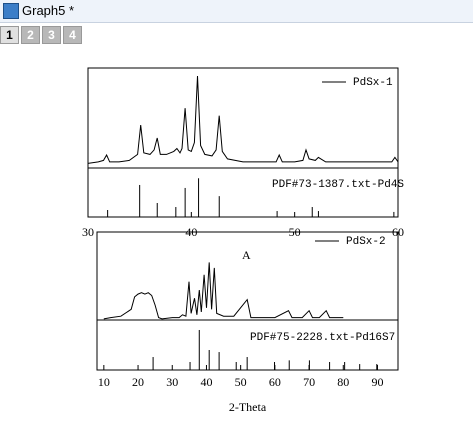 The height and width of the screenshot is (422, 473). I want to click on x-tick-label: 20, so click(138, 382).